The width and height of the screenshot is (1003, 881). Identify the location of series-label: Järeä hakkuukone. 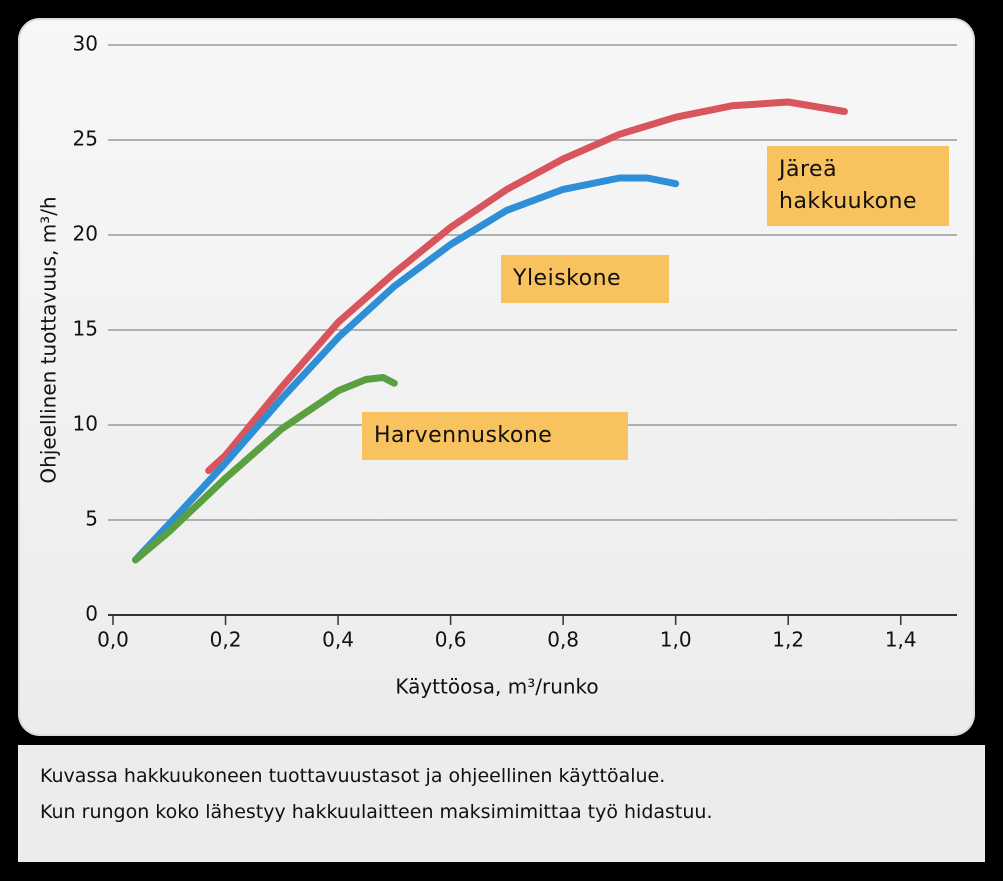
(858, 186).